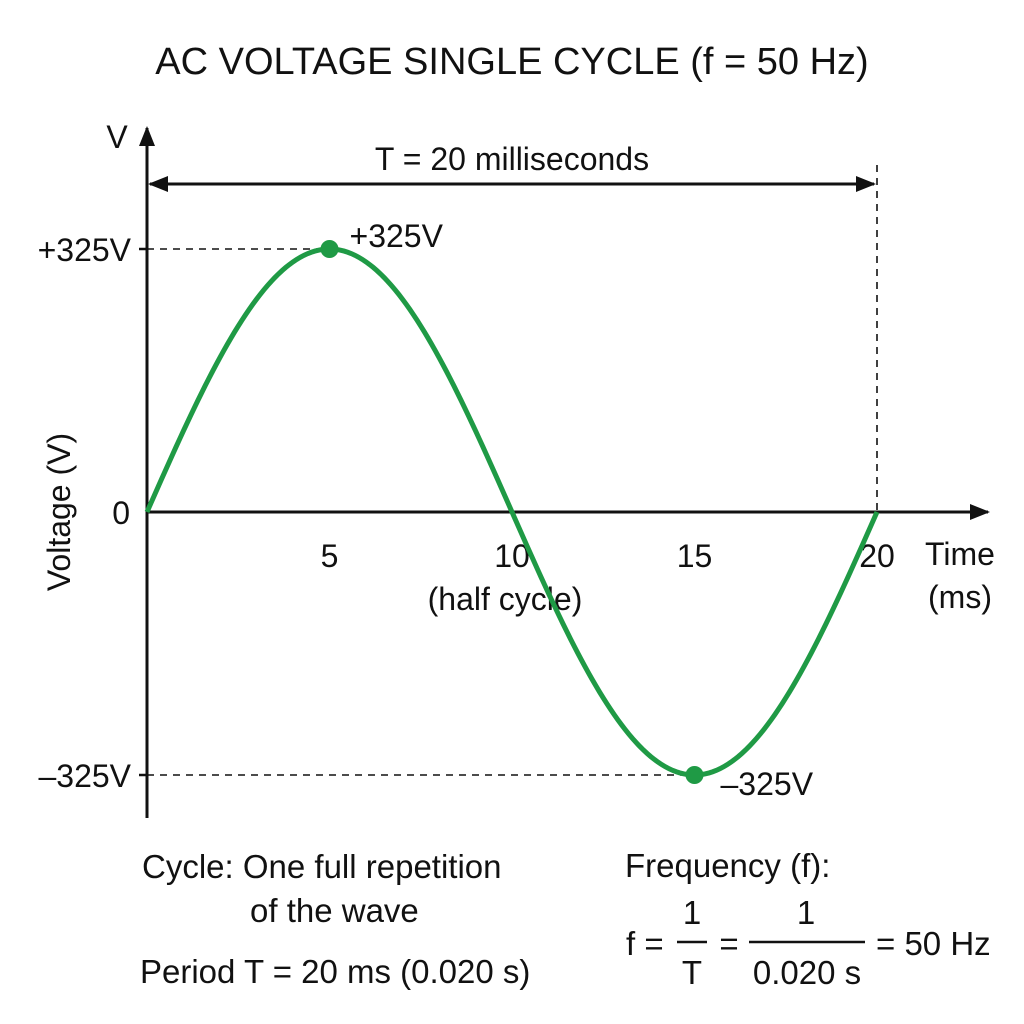  Describe the element at coordinates (960, 597) in the screenshot. I see `x-axis-label-line2: (ms)` at that location.